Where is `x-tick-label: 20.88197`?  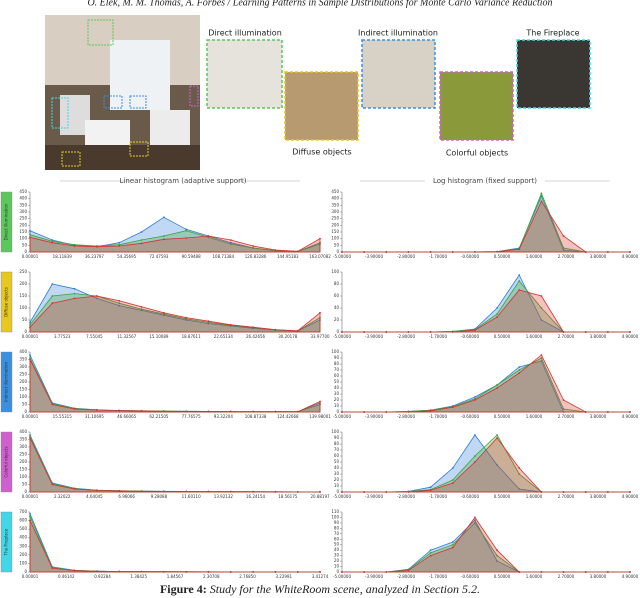
x-tick-label: 20.88197 is located at coordinates (320, 496).